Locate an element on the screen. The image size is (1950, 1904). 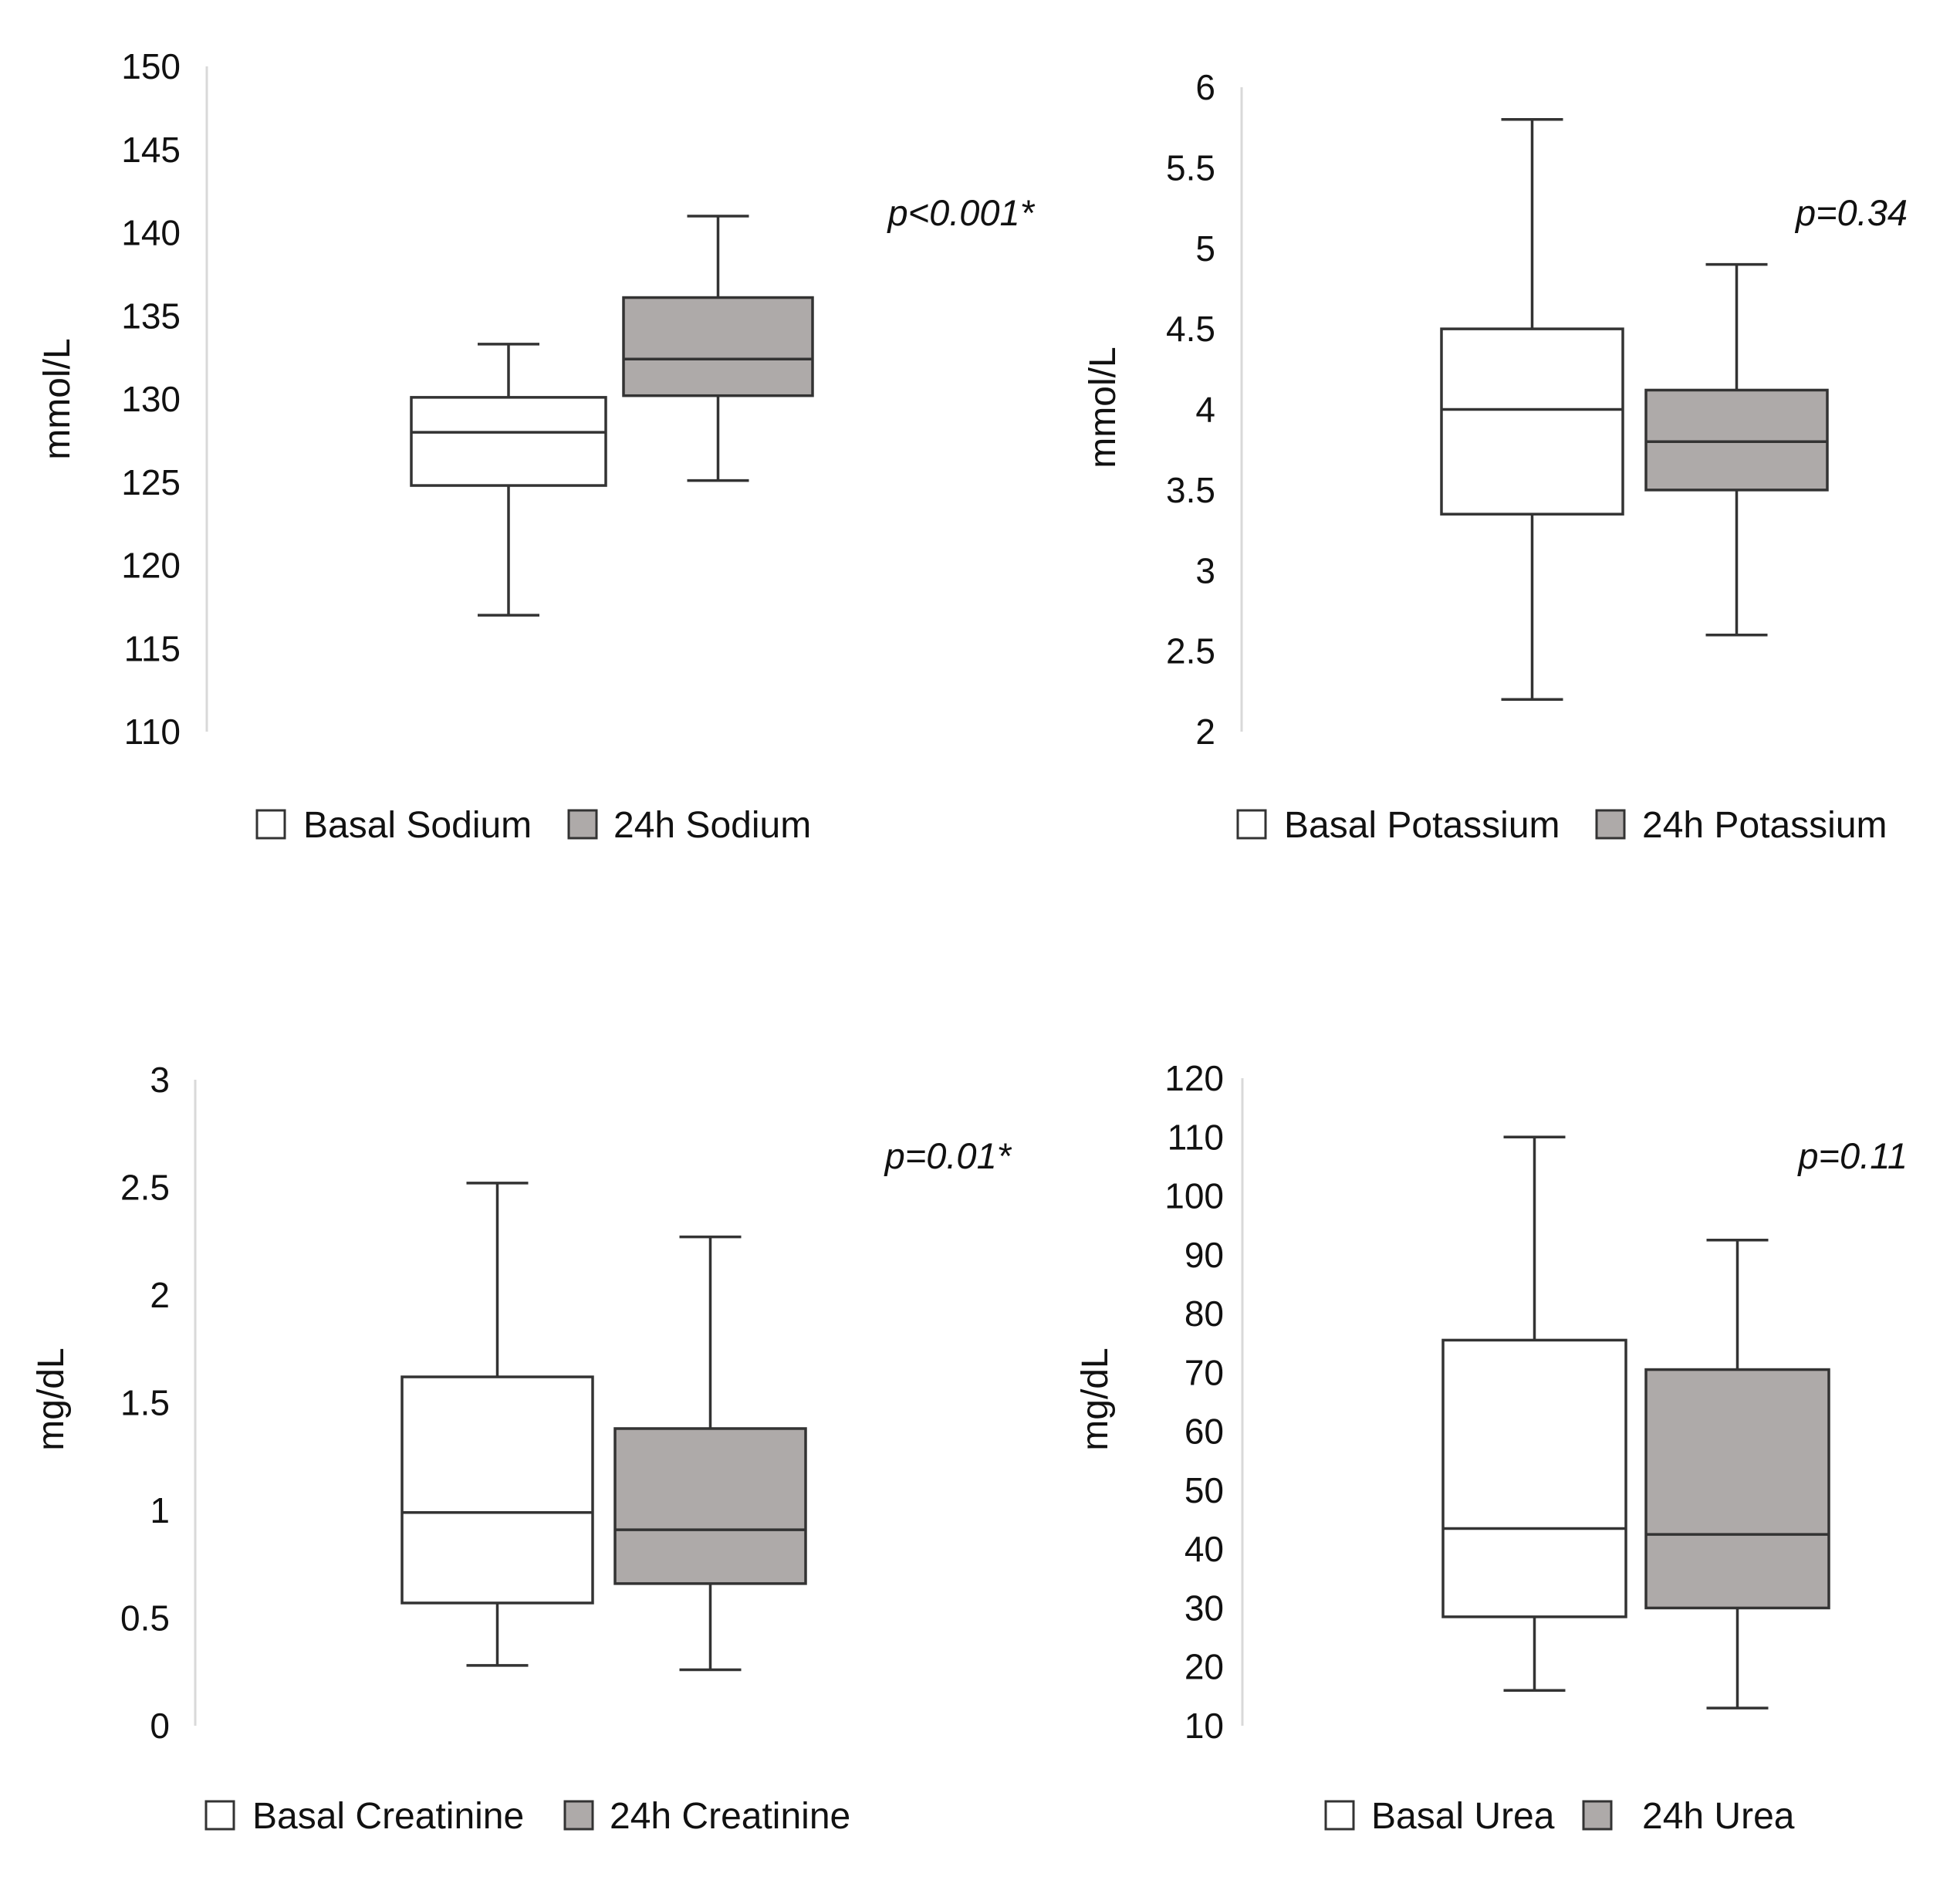
potassium-y-tick-label: 4.5 is located at coordinates (1191, 329).